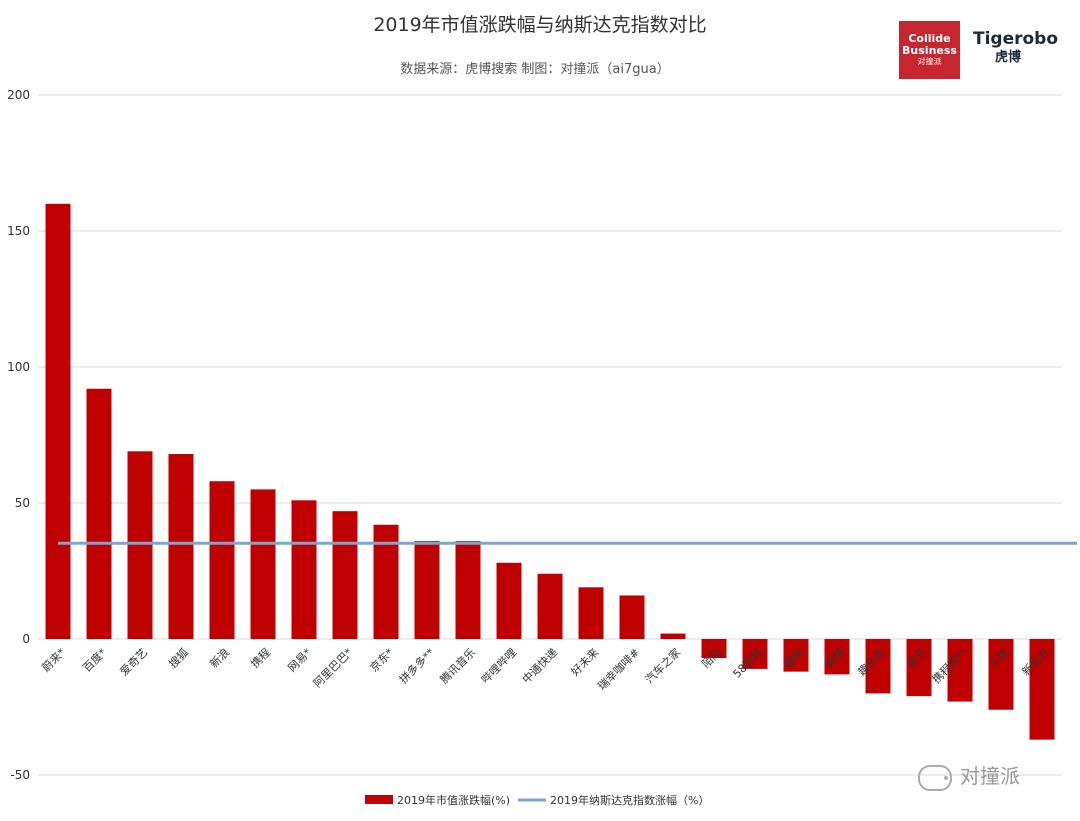 Image resolution: width=1080 pixels, height=821 pixels. Describe the element at coordinates (22, 503) in the screenshot. I see `y-tick-label: 50` at that location.